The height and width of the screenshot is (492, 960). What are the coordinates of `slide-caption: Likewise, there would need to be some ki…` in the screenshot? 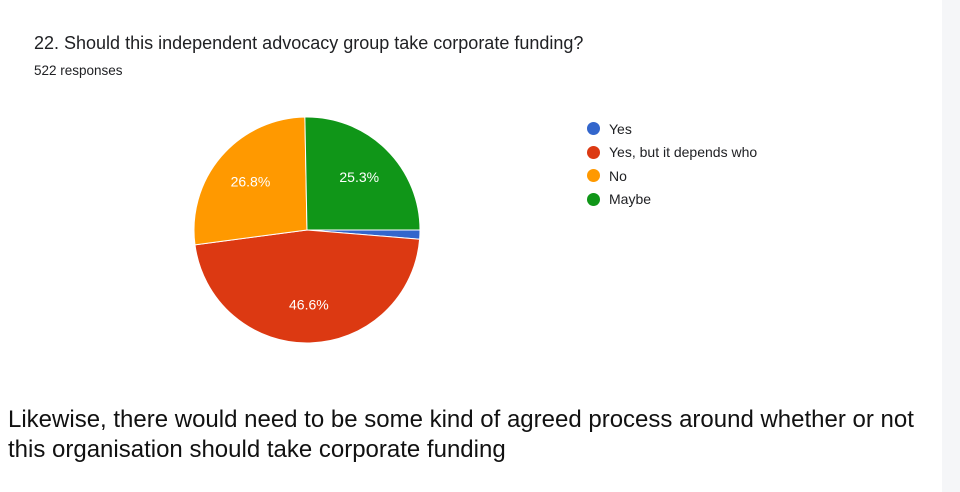 It's located at (461, 434).